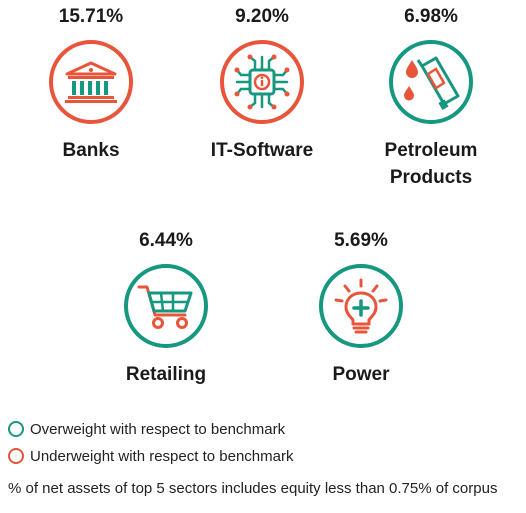 The width and height of the screenshot is (526, 513). What do you see at coordinates (361, 240) in the screenshot?
I see `sector-percentage: 5.69%` at bounding box center [361, 240].